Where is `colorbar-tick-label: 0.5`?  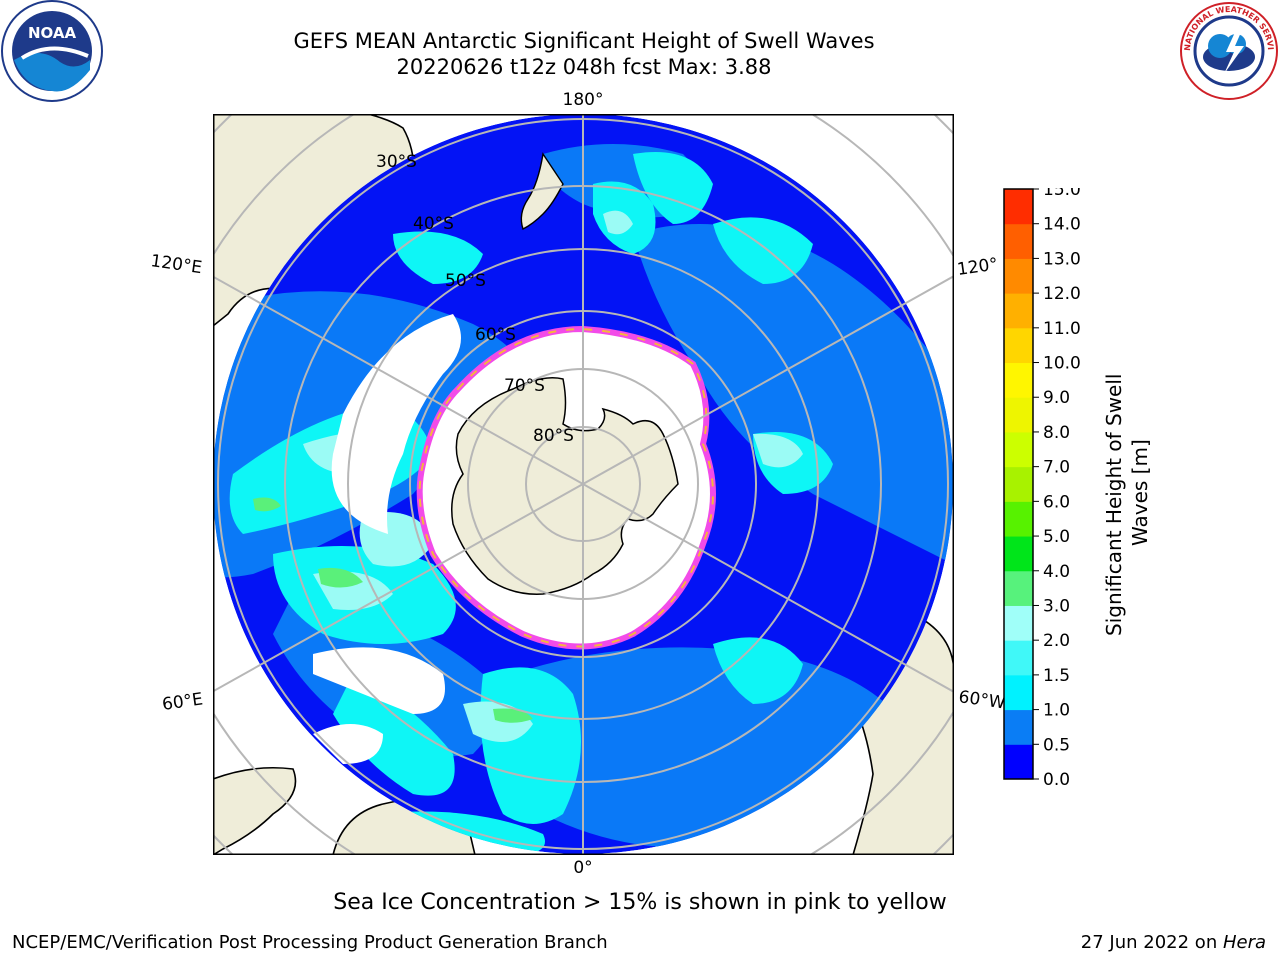 colorbar-tick-label: 0.5 is located at coordinates (1056, 745).